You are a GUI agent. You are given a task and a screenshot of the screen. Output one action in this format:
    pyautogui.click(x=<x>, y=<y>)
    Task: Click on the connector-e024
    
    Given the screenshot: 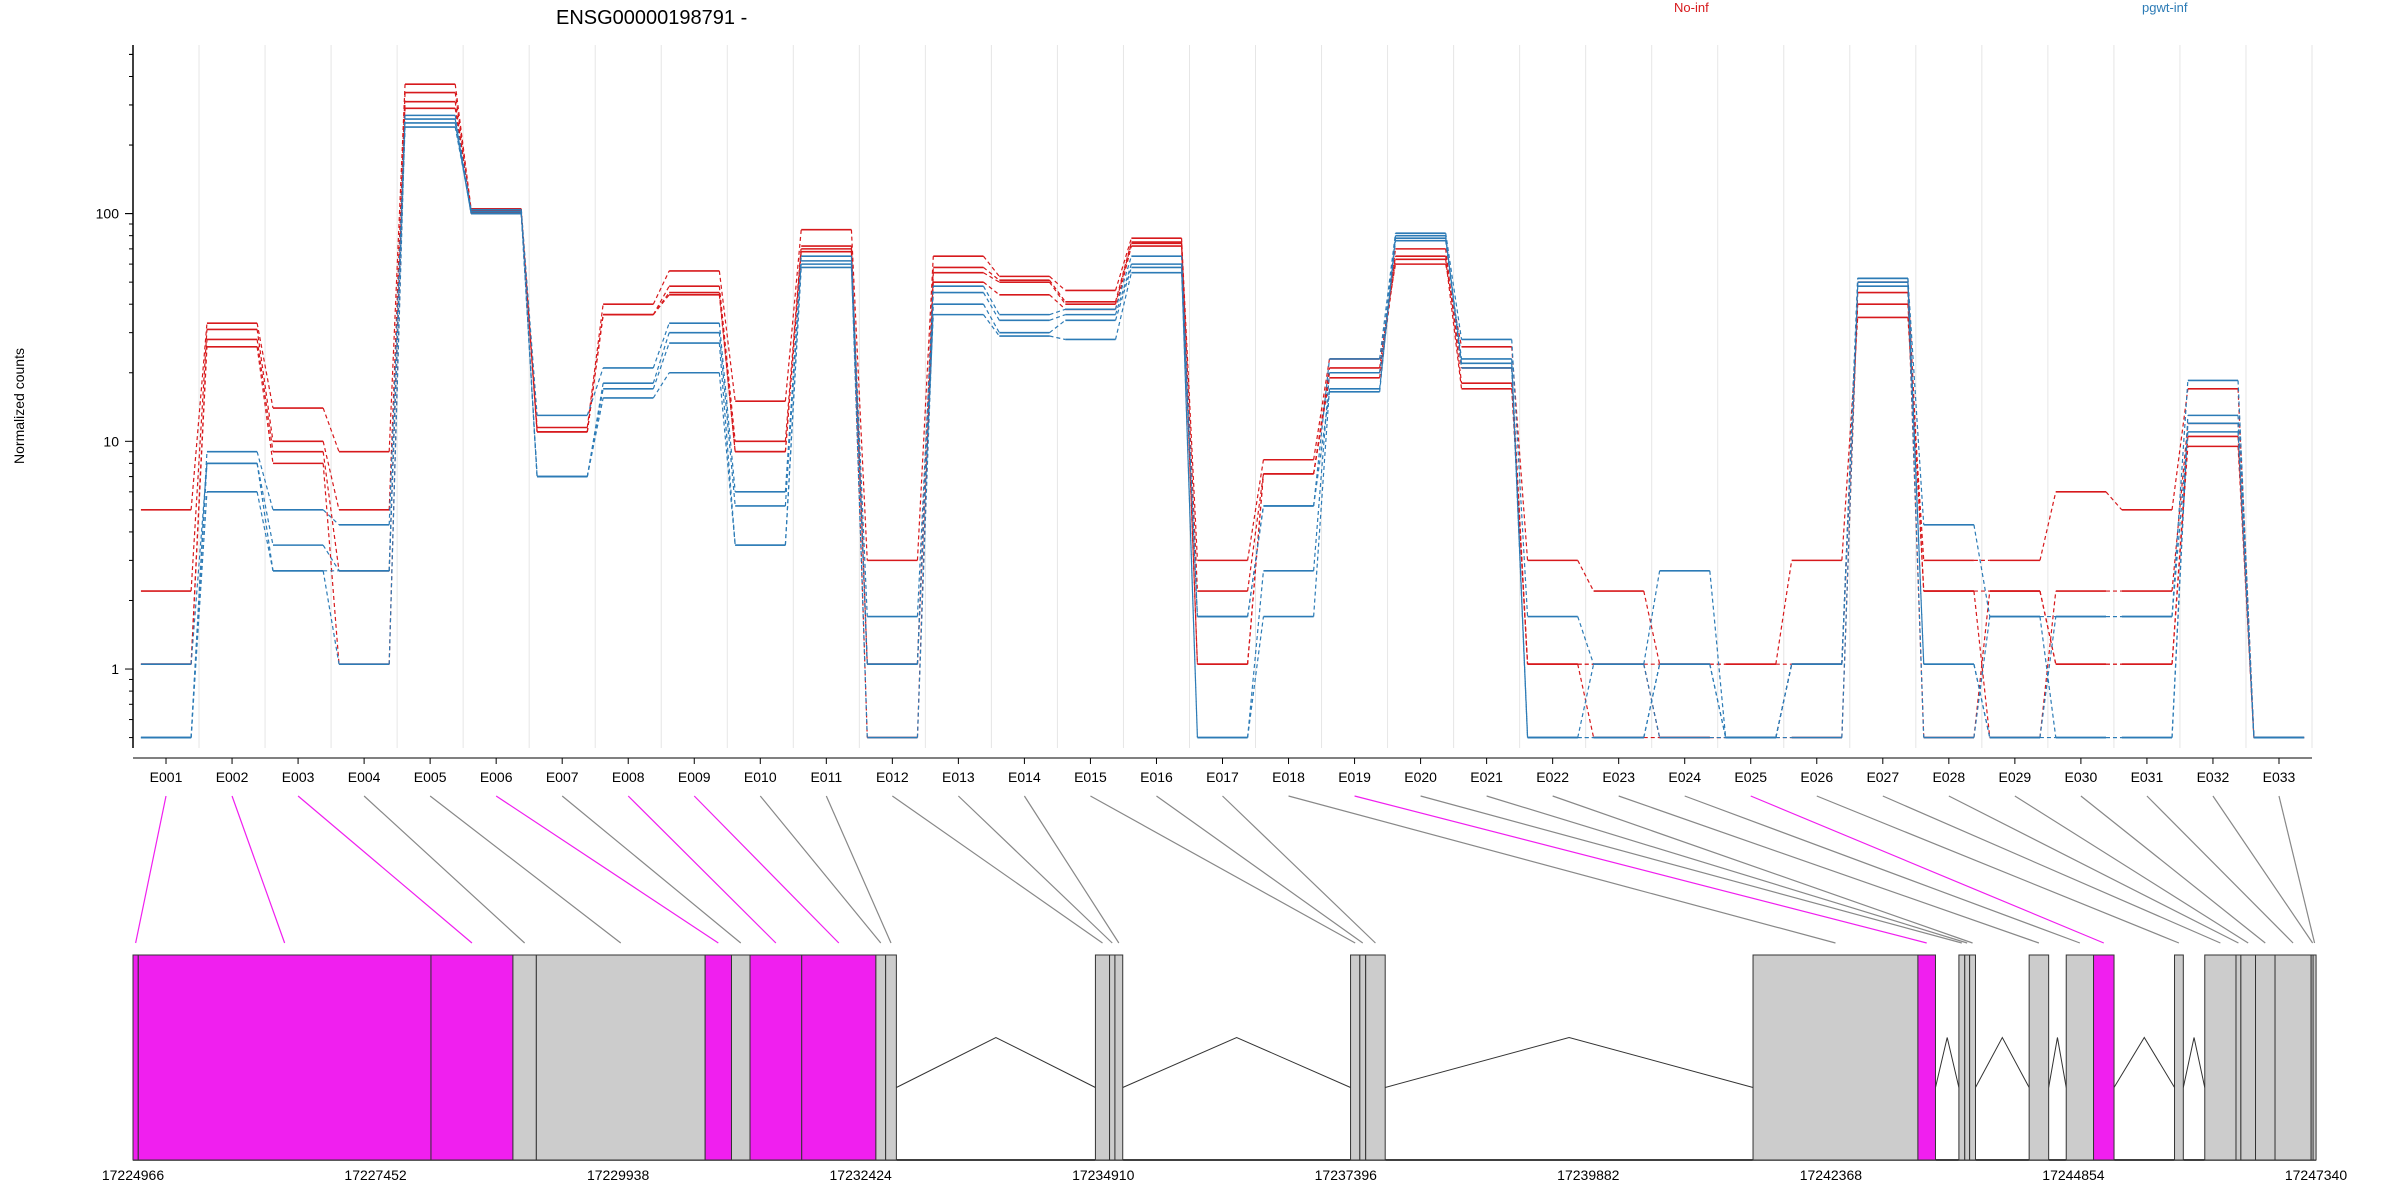 What is the action you would take?
    pyautogui.click(x=1882, y=869)
    